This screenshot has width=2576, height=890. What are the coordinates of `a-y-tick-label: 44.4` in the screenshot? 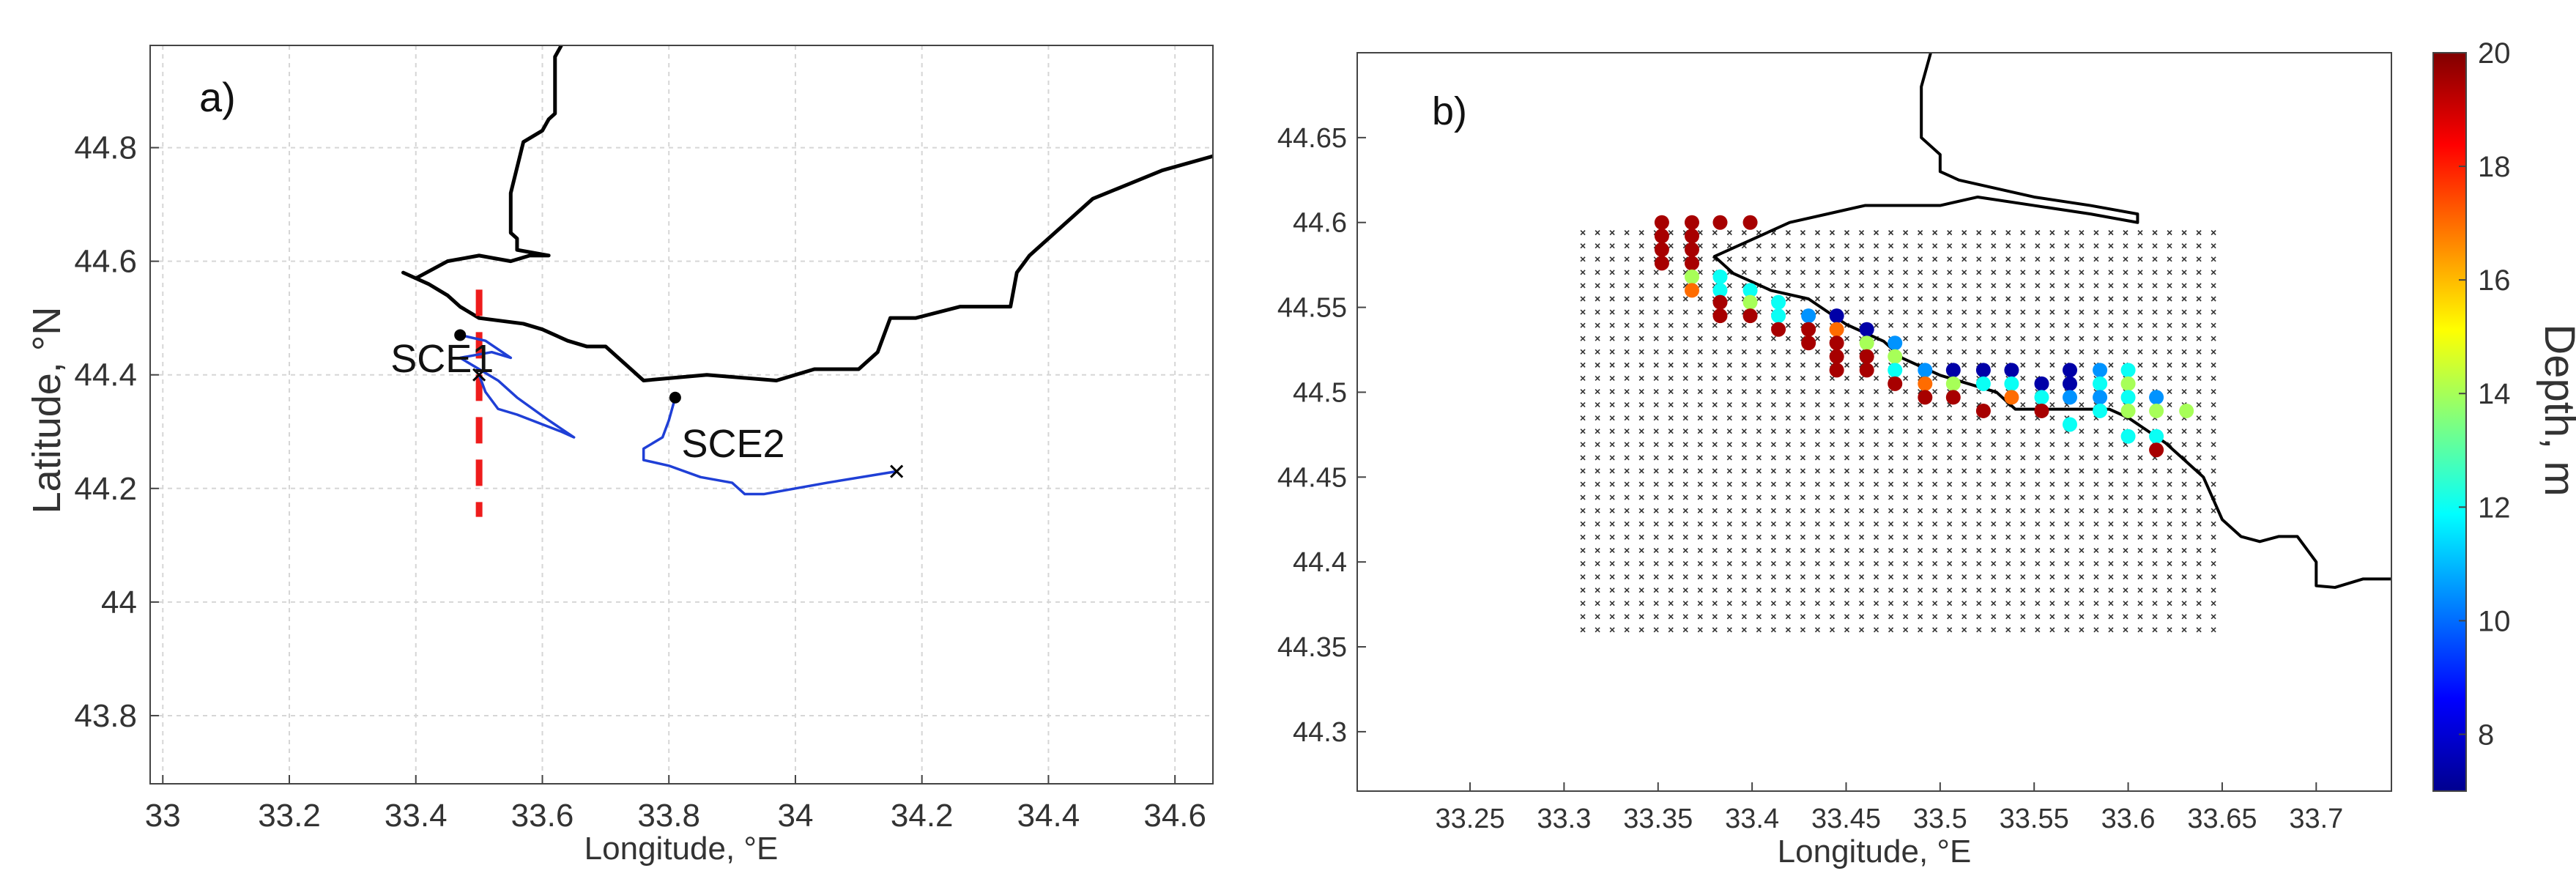 It's located at (105, 375).